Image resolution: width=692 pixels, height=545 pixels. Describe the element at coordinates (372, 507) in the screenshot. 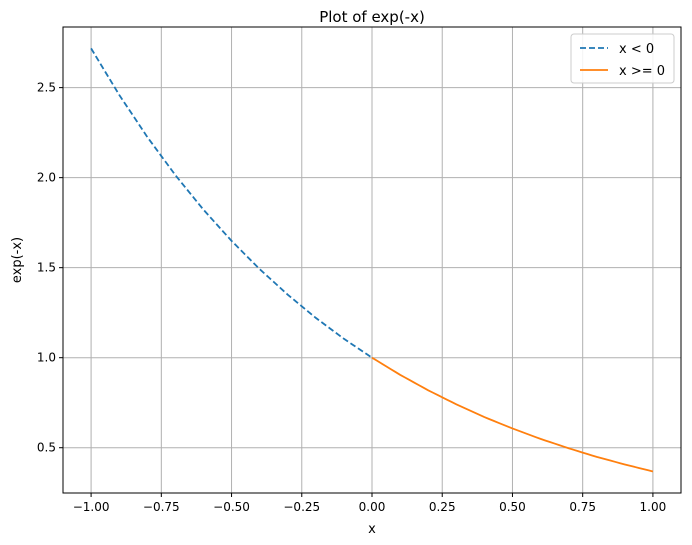

I see `x-tick-label: 0.00` at that location.